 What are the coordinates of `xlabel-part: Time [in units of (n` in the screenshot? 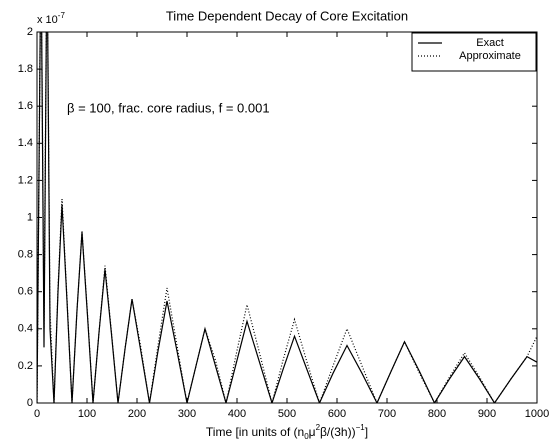 It's located at (255, 432).